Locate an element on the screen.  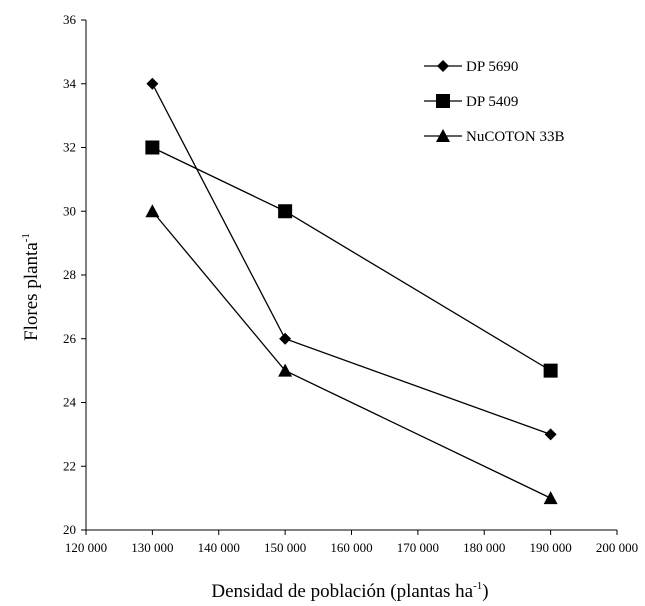
legend-label: DP 5409 is located at coordinates (492, 102).